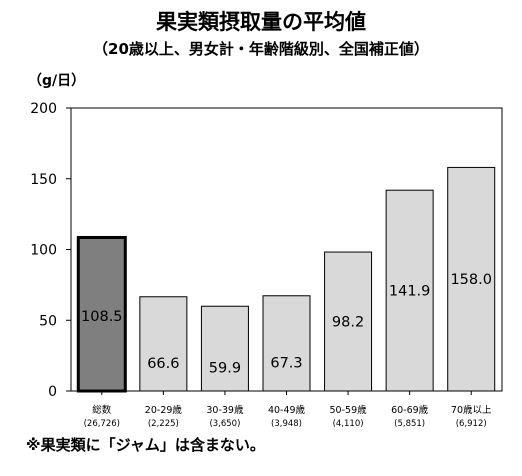 The height and width of the screenshot is (476, 522). Describe the element at coordinates (43, 109) in the screenshot. I see `y-tick-label: 200` at that location.